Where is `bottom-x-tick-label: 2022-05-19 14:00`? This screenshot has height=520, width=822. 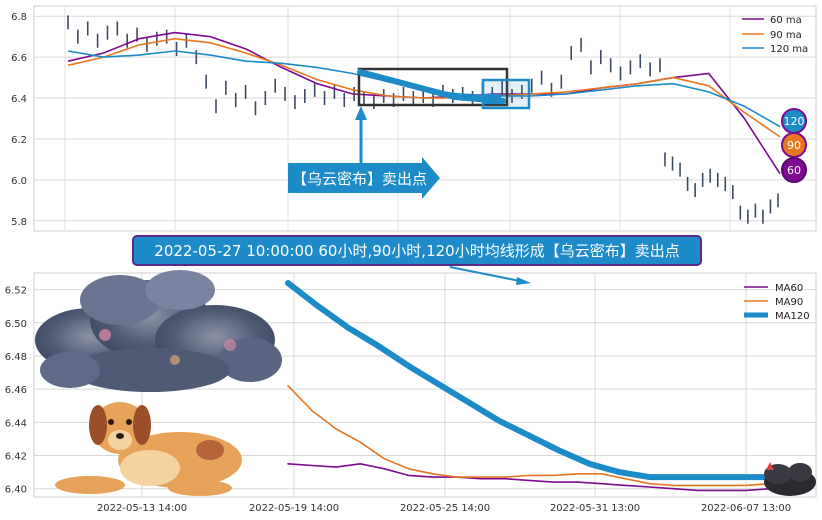 bottom-x-tick-label: 2022-05-19 14:00 is located at coordinates (294, 508).